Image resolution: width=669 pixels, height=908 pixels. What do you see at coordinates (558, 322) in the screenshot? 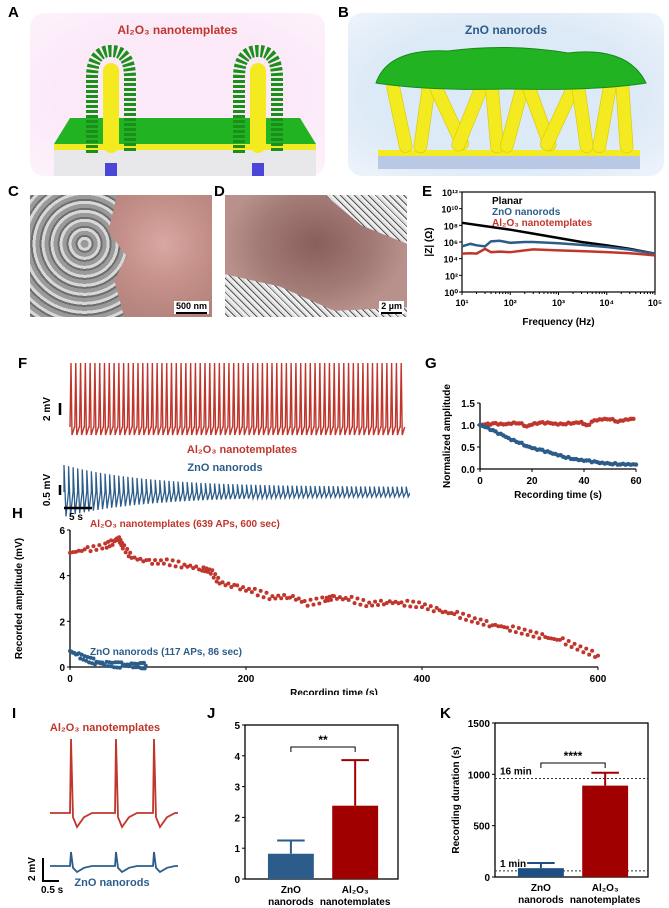
I see `x-axis-label: Frequency (Hz)` at bounding box center [558, 322].